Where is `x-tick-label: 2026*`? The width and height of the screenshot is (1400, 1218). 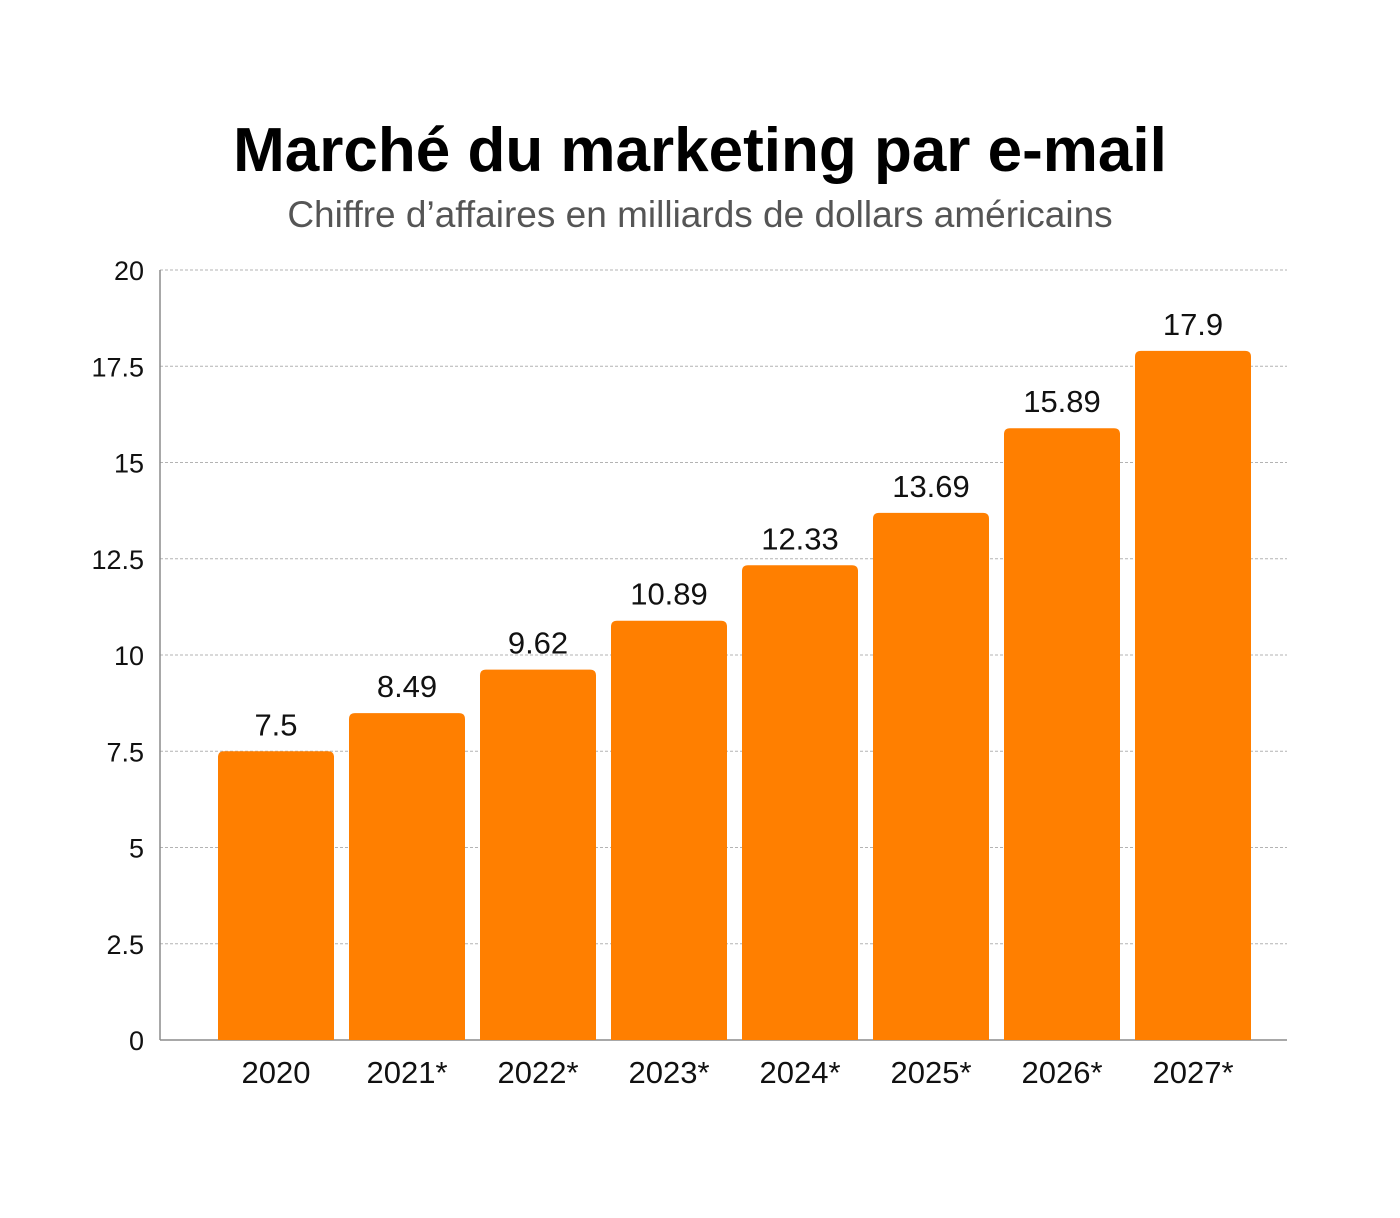 x-tick-label: 2026* is located at coordinates (1061, 1072).